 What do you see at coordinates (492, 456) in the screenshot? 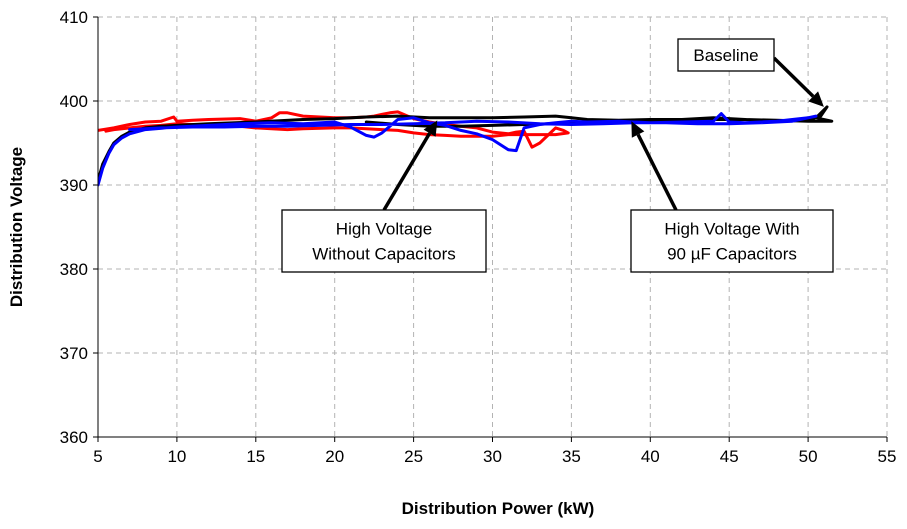
I see `x-tick-label: 30` at bounding box center [492, 456].